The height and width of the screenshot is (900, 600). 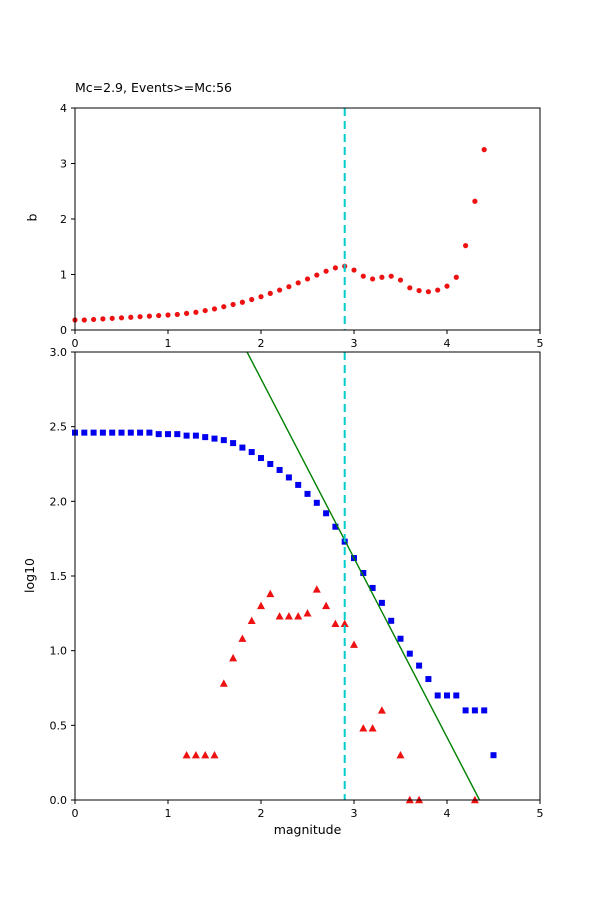 I want to click on y-axis-label-log10: log10, so click(x=29, y=575).